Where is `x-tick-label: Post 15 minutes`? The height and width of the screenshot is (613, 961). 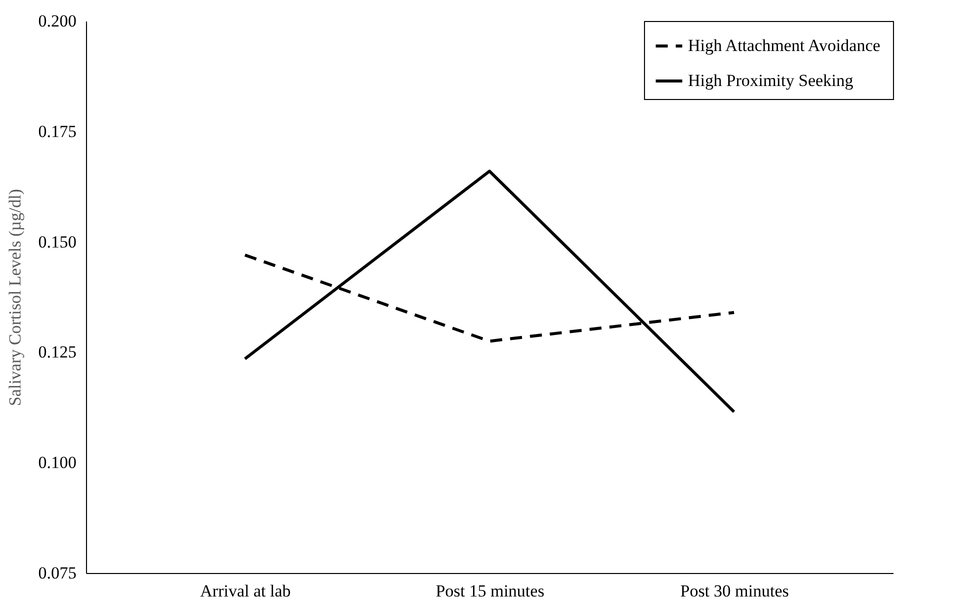 x-tick-label: Post 15 minutes is located at coordinates (490, 591).